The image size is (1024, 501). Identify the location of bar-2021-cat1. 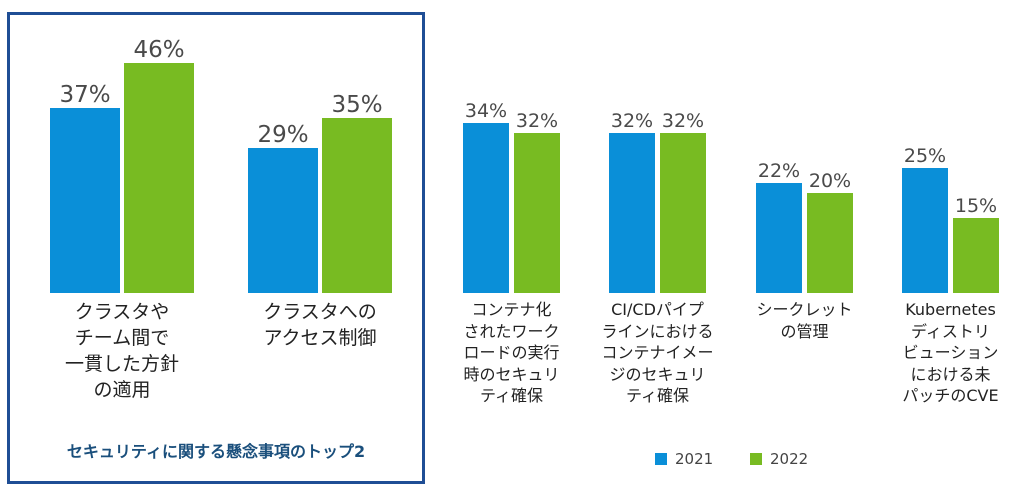
(283, 220).